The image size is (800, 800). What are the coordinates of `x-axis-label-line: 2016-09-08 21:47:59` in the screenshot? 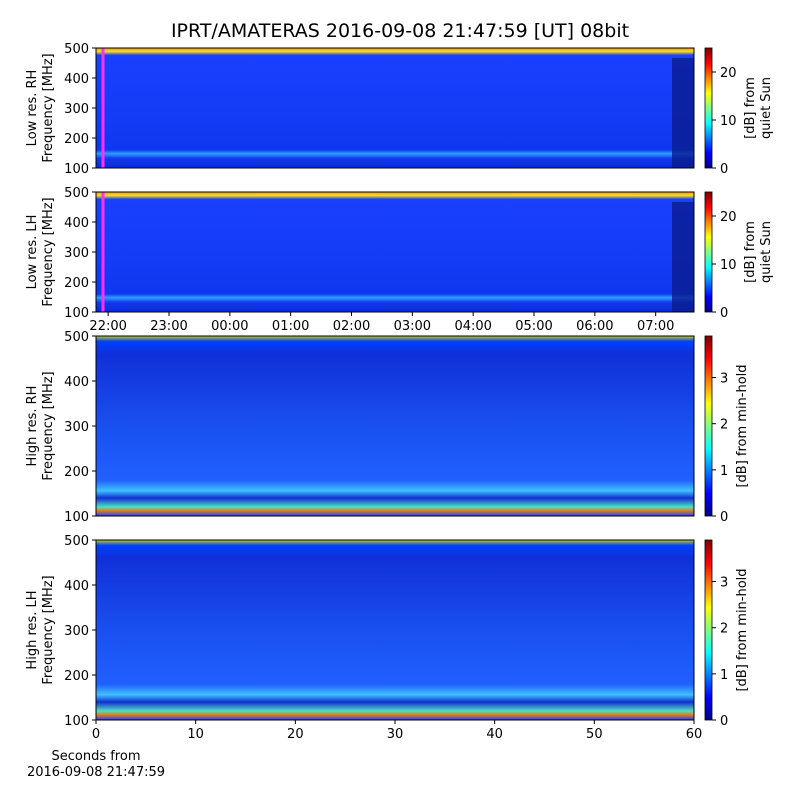 It's located at (96, 772).